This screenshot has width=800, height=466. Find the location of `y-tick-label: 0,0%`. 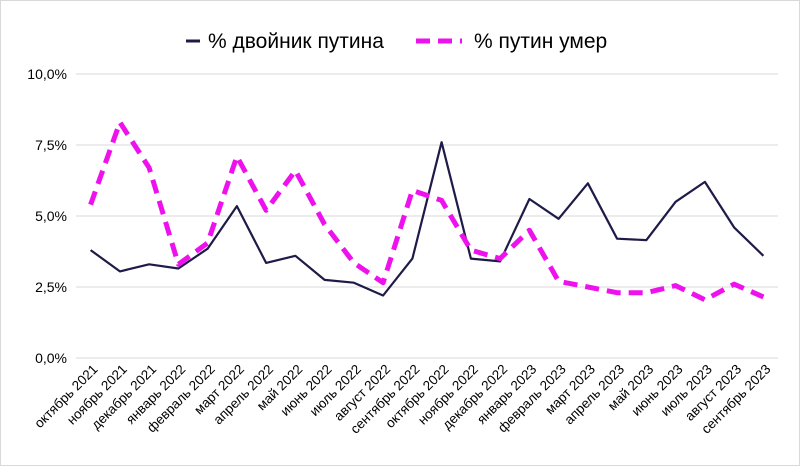

y-tick-label: 0,0% is located at coordinates (51, 358).